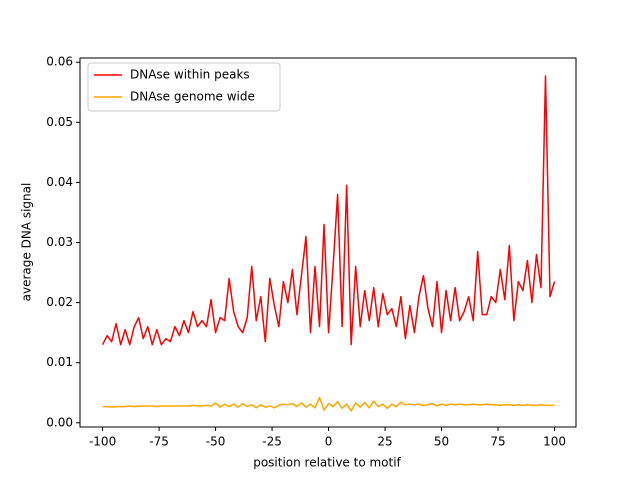  What do you see at coordinates (27, 242) in the screenshot?
I see `y-axis-label: average DNA signal` at bounding box center [27, 242].